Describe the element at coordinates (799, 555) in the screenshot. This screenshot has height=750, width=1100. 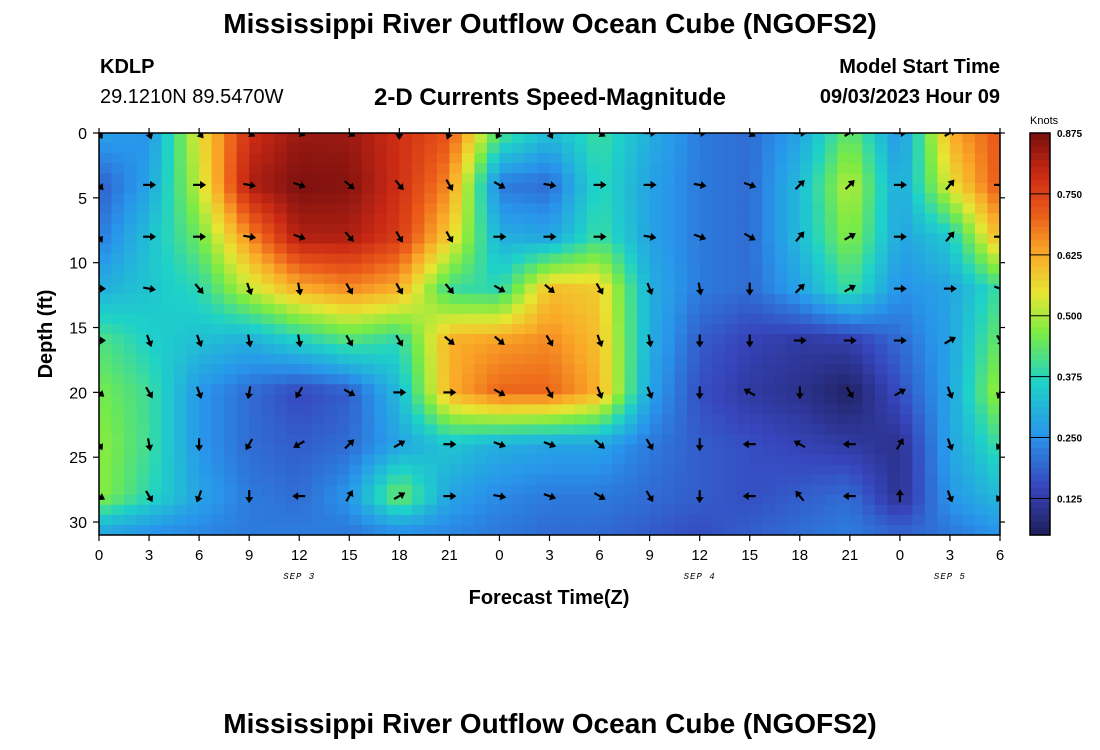
I see `x-tick-label: 18` at that location.